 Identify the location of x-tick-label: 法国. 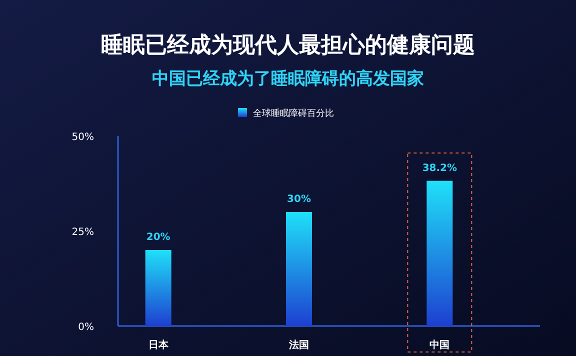
(298, 345).